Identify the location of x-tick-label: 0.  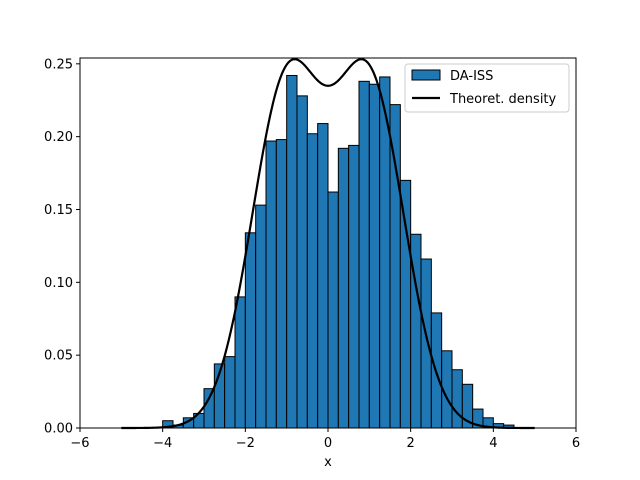
(328, 443).